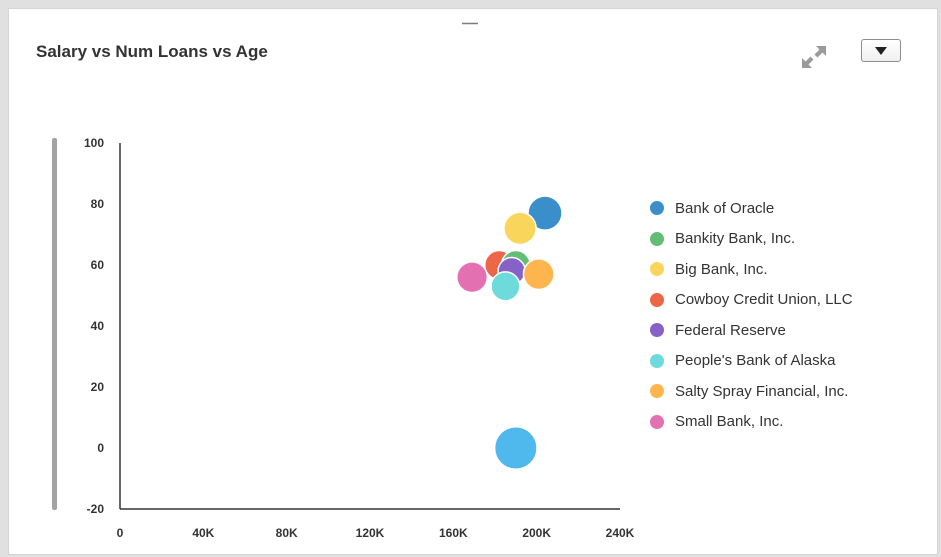  What do you see at coordinates (98, 387) in the screenshot?
I see `y-tick-label: 20` at bounding box center [98, 387].